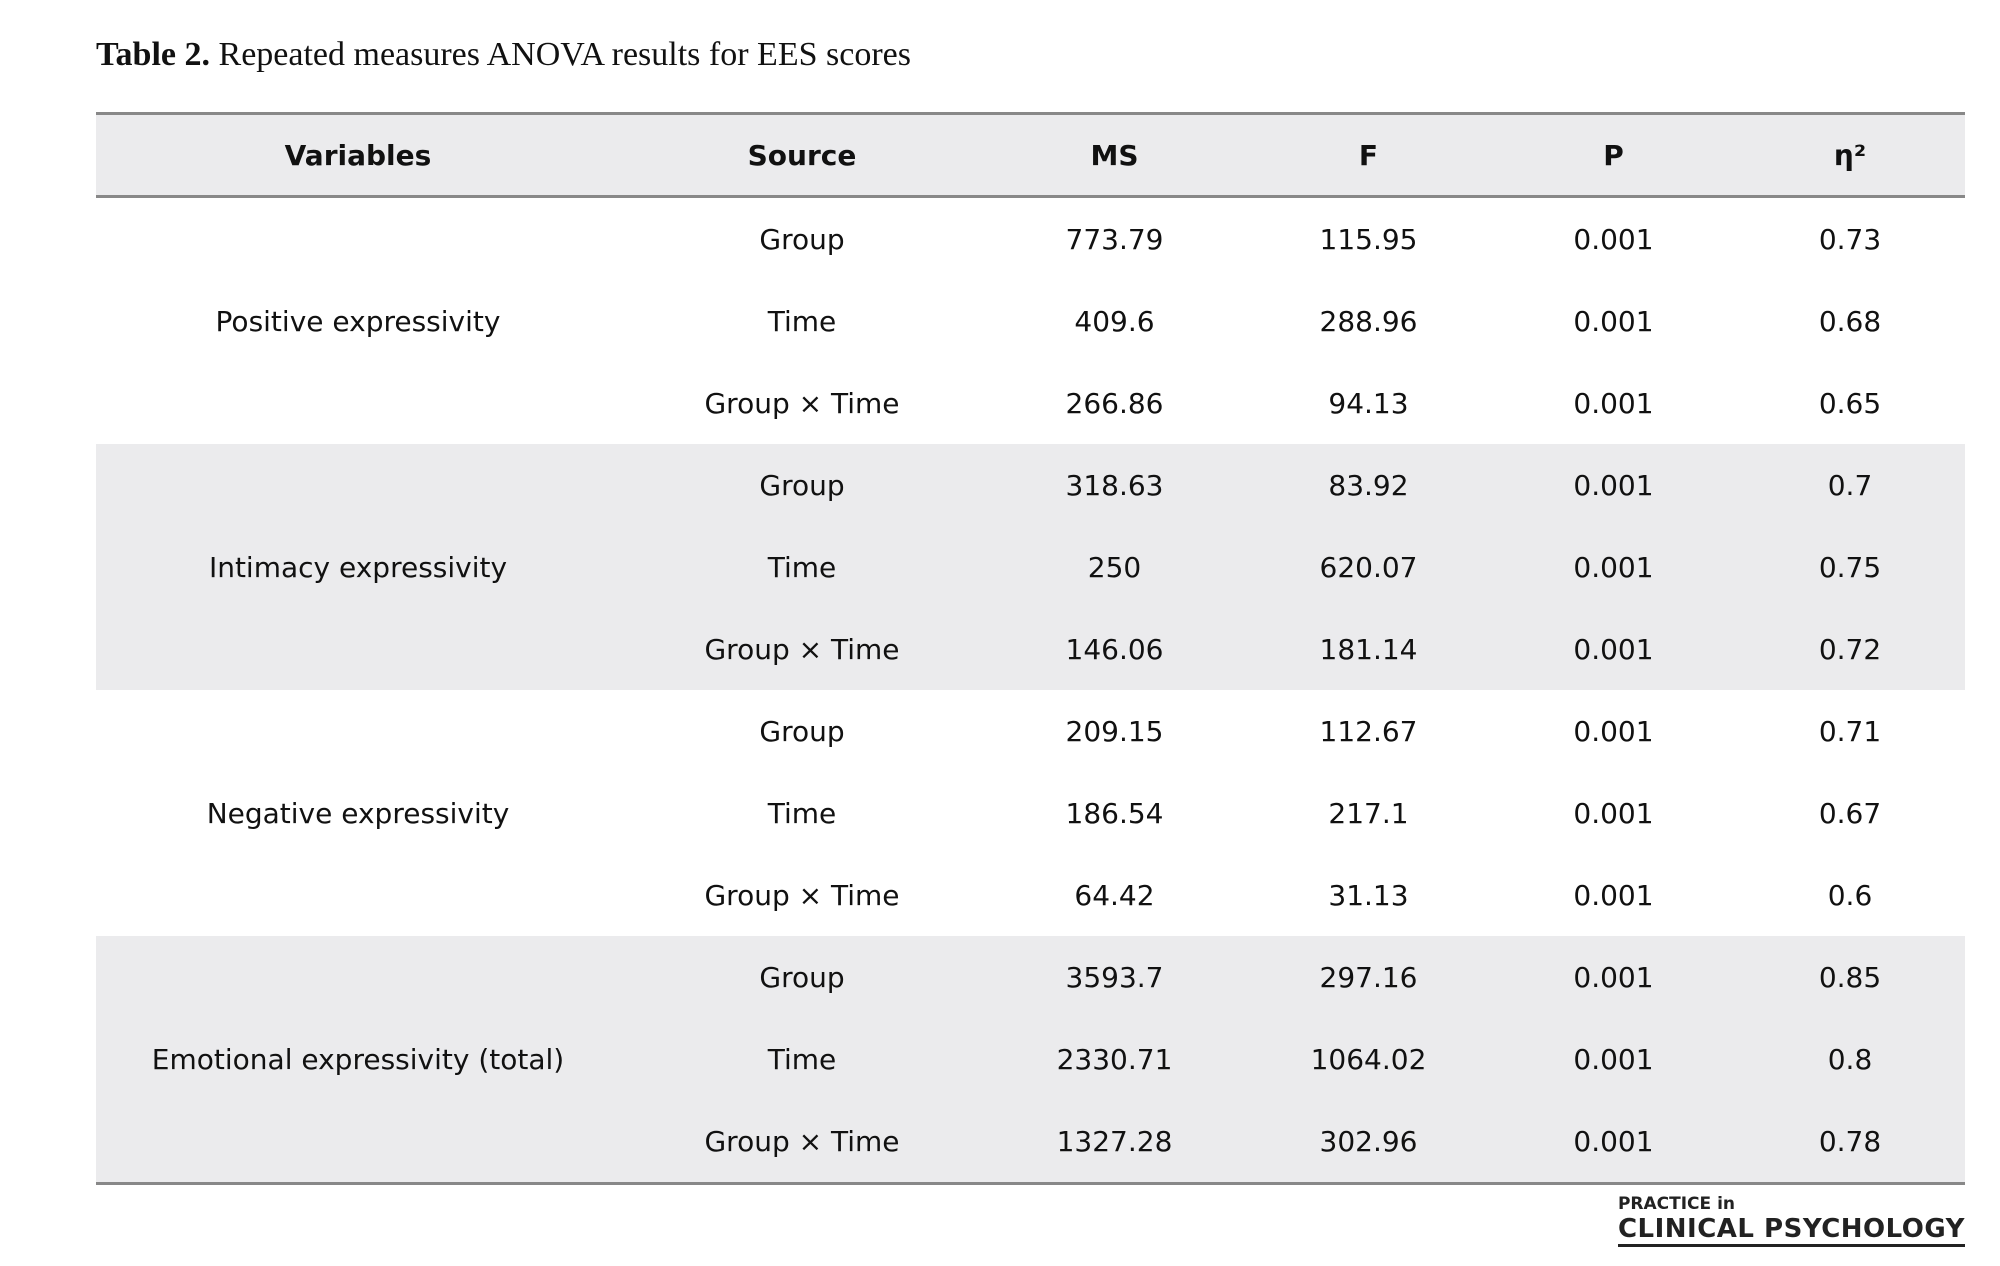 This screenshot has width=2000, height=1266. Describe the element at coordinates (1030, 403) in the screenshot. I see `table-row: Group × Time 266.86 94.13 0.001 0.65` at that location.